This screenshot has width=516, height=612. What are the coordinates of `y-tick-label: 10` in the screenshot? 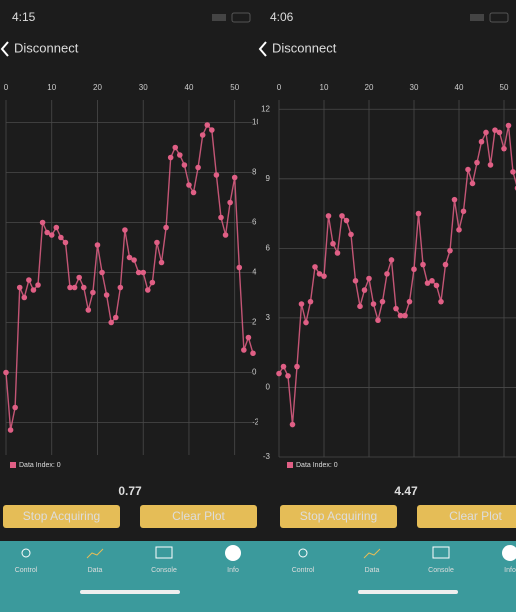 It's located at (256, 122).